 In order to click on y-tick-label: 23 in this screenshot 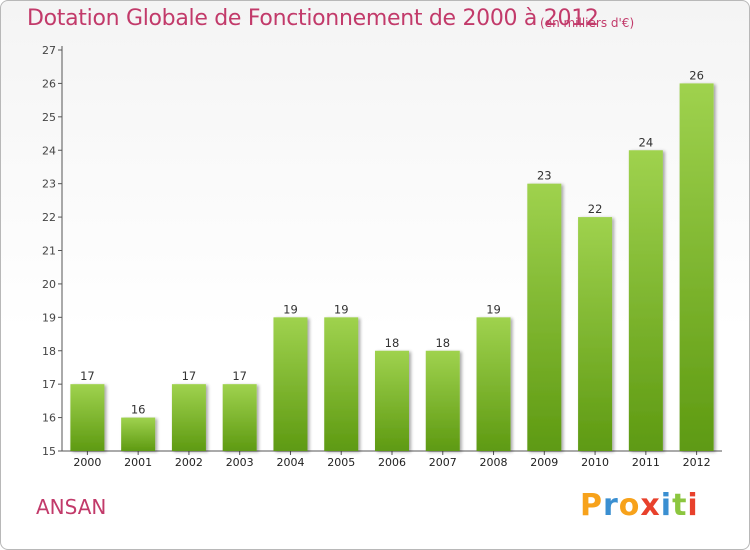, I will do `click(49, 184)`.